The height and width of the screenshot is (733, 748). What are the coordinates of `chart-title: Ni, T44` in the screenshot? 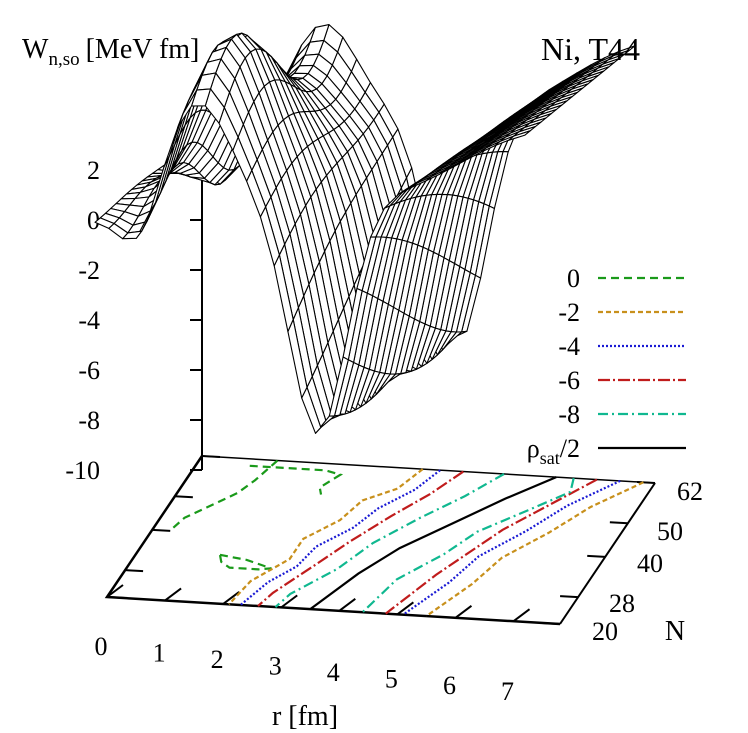 It's located at (590, 49).